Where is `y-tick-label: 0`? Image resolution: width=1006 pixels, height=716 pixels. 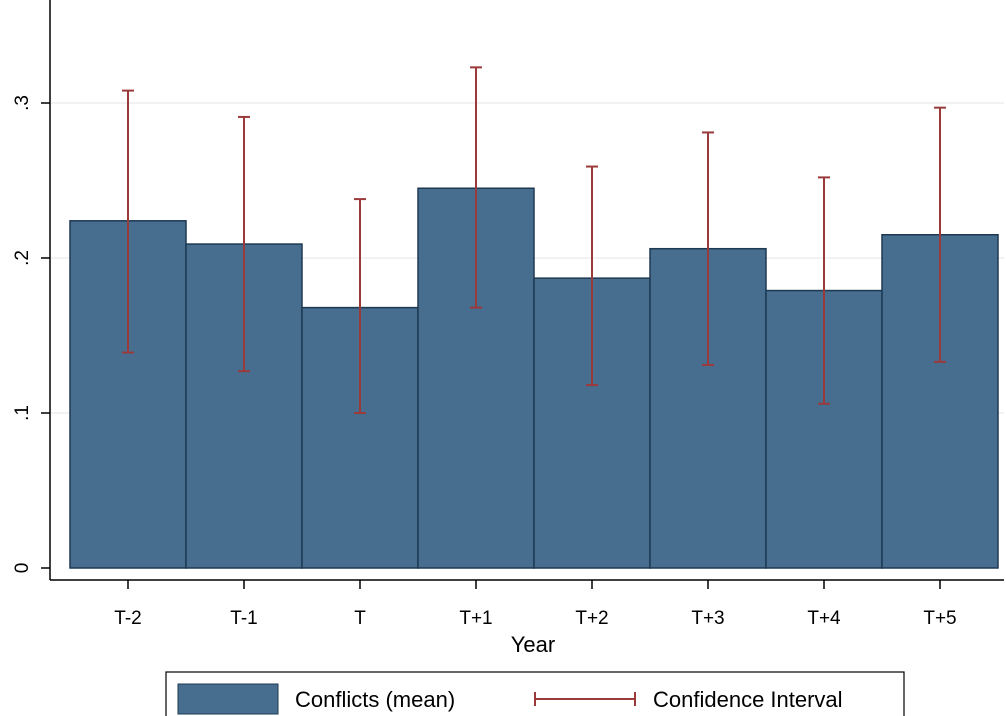 y-tick-label: 0 is located at coordinates (22, 568).